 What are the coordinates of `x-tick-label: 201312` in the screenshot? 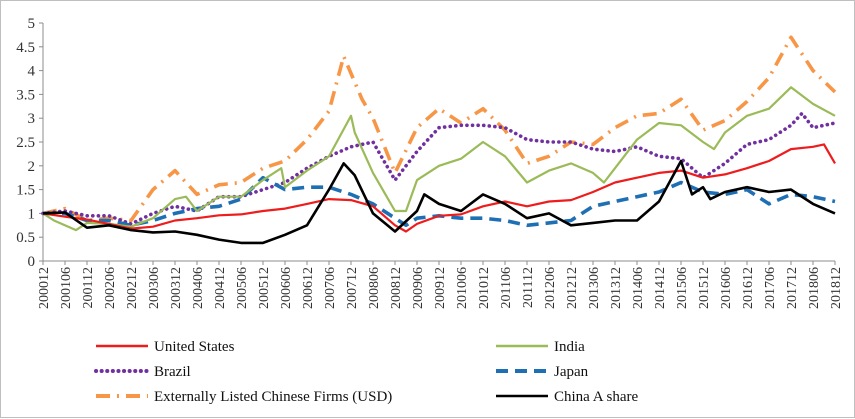 It's located at (616, 288).